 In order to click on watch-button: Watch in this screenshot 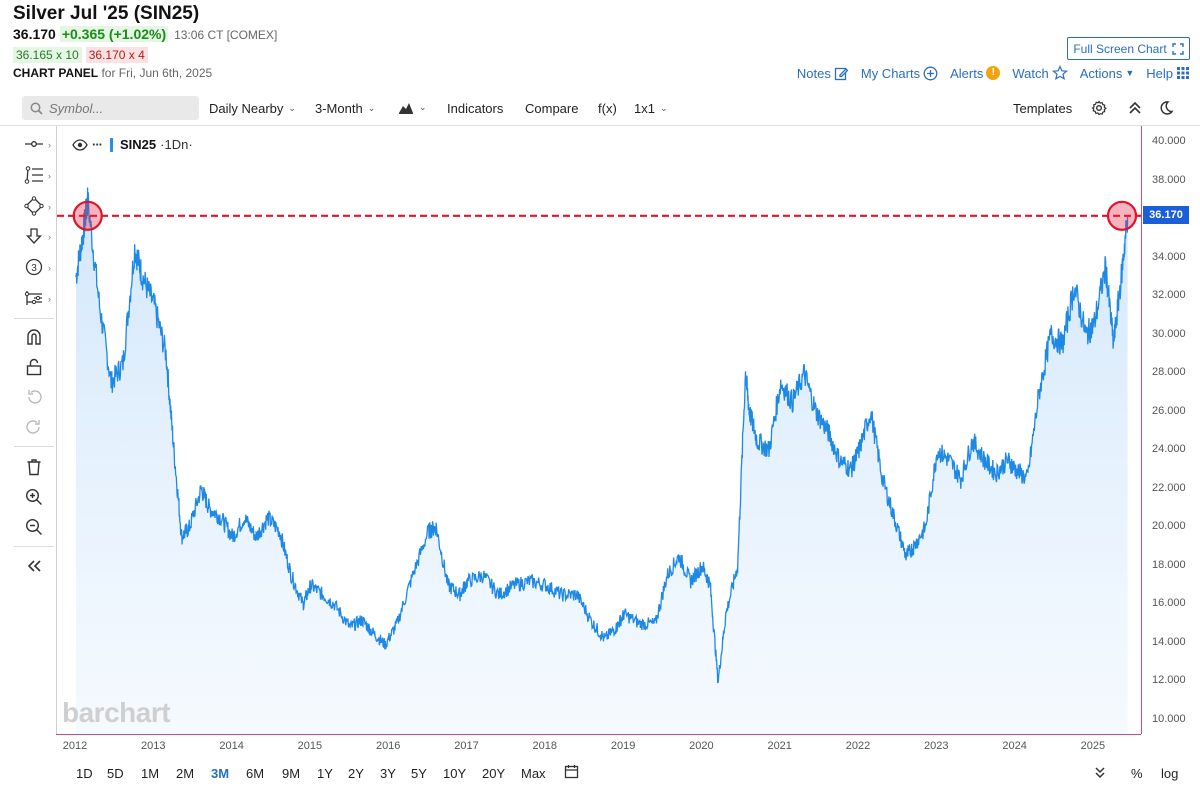, I will do `click(1040, 73)`.